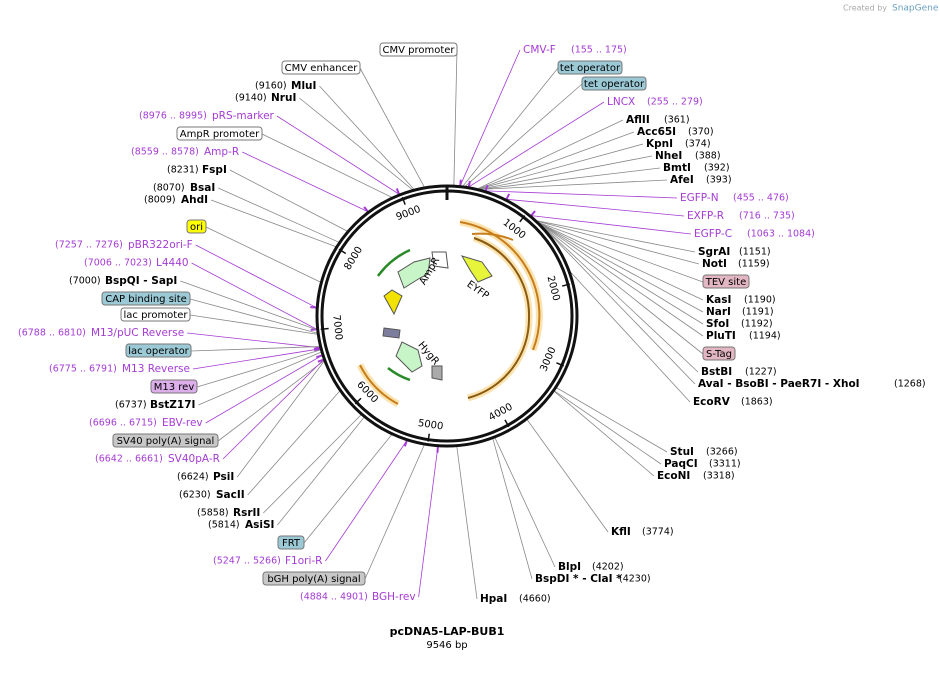 This screenshot has height=682, width=940. Describe the element at coordinates (174, 387) in the screenshot. I see `feature-label: M13 rev` at that location.